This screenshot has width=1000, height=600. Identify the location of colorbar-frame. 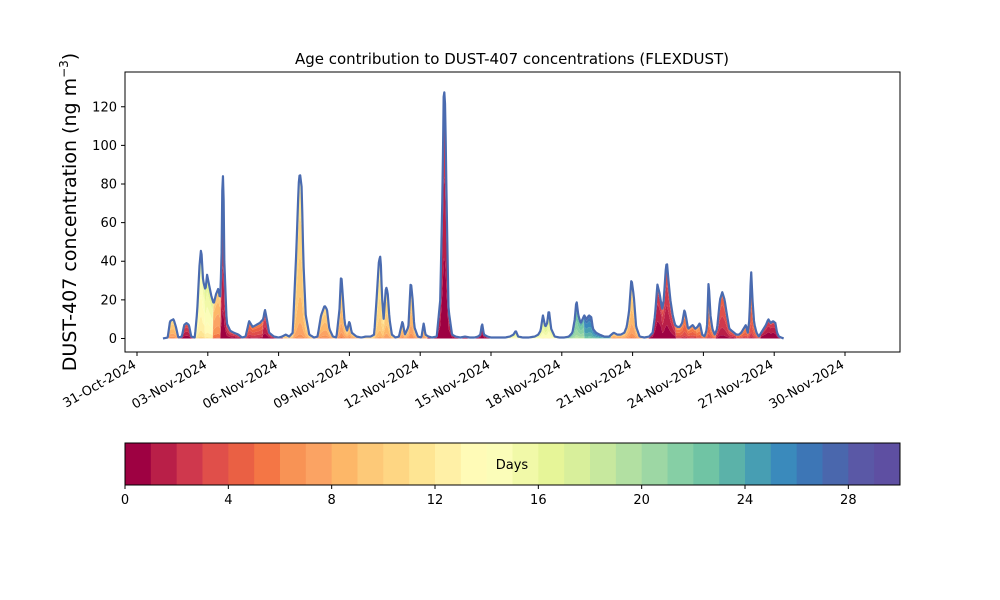
(512, 464).